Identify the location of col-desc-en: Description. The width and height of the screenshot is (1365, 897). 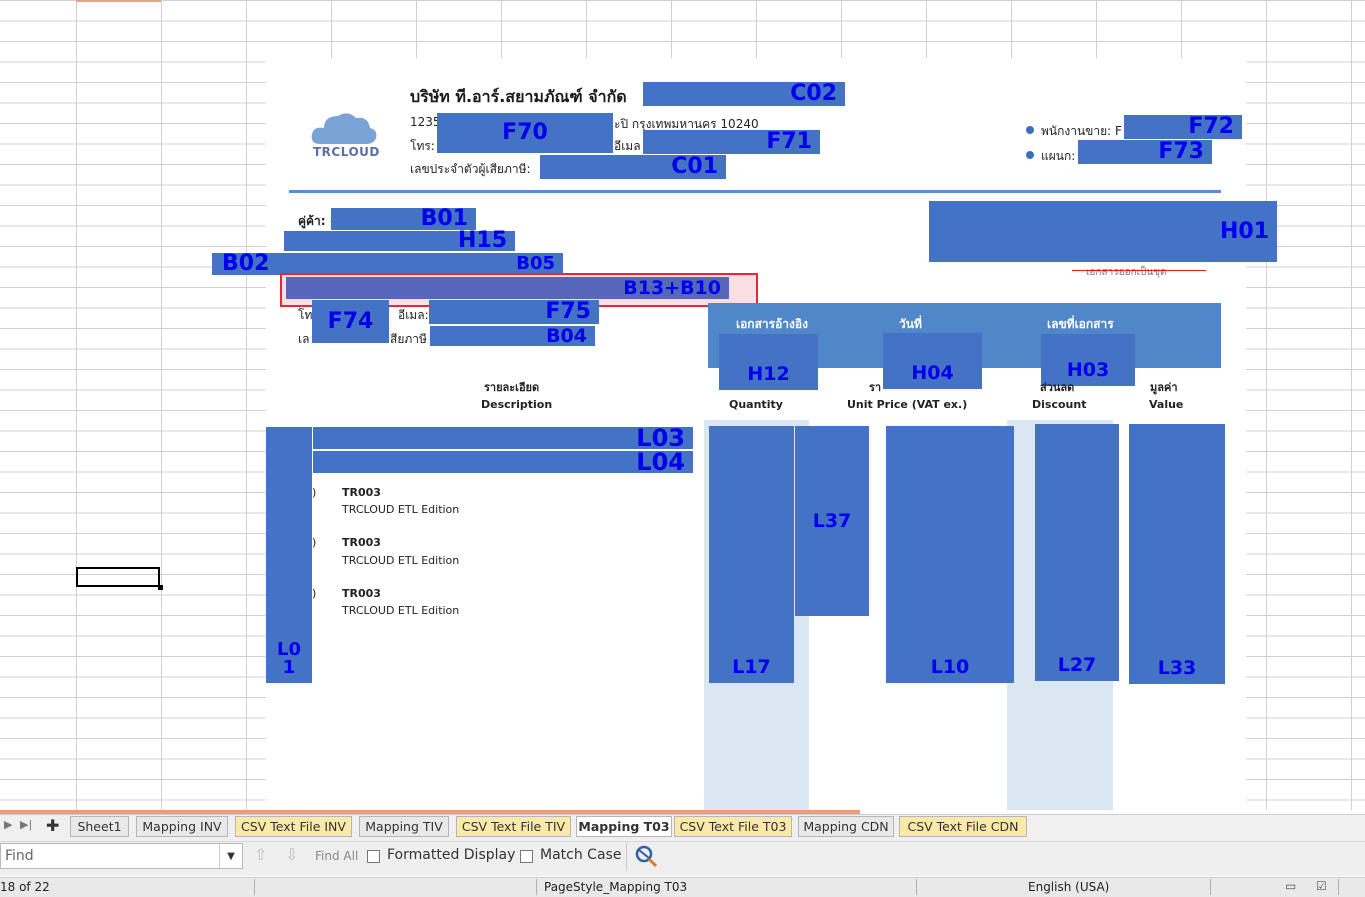
(517, 404).